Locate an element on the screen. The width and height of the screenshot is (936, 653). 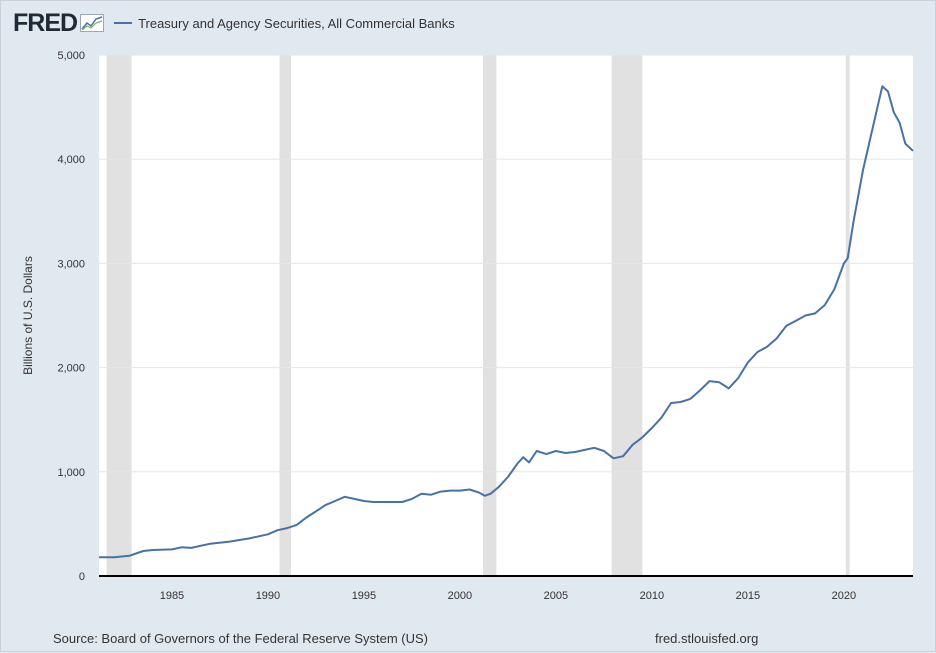
x-tick-label: 2000 is located at coordinates (460, 596).